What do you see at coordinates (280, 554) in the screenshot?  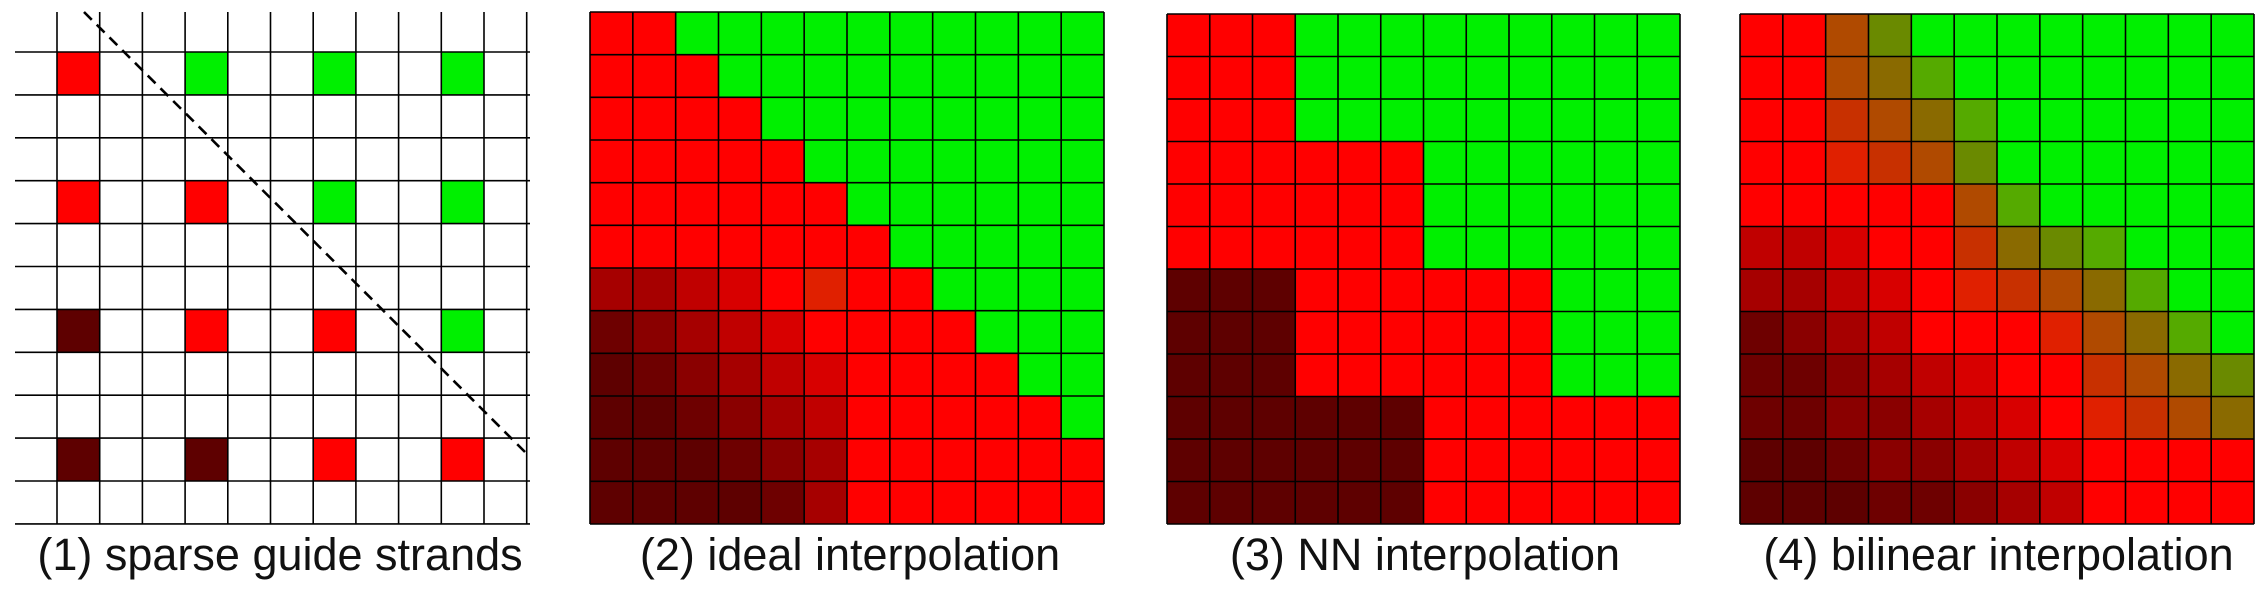 I see `caption-sparse: (1) sparse guide strands` at bounding box center [280, 554].